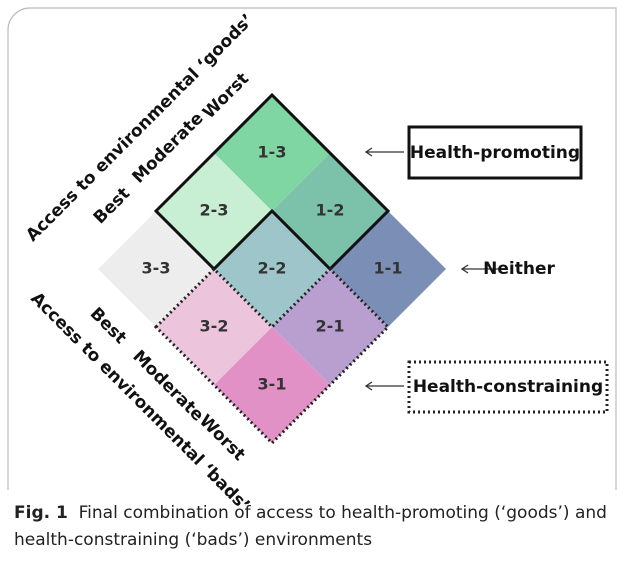 The width and height of the screenshot is (625, 571). What do you see at coordinates (434, 269) in the screenshot?
I see `arrows` at bounding box center [434, 269].